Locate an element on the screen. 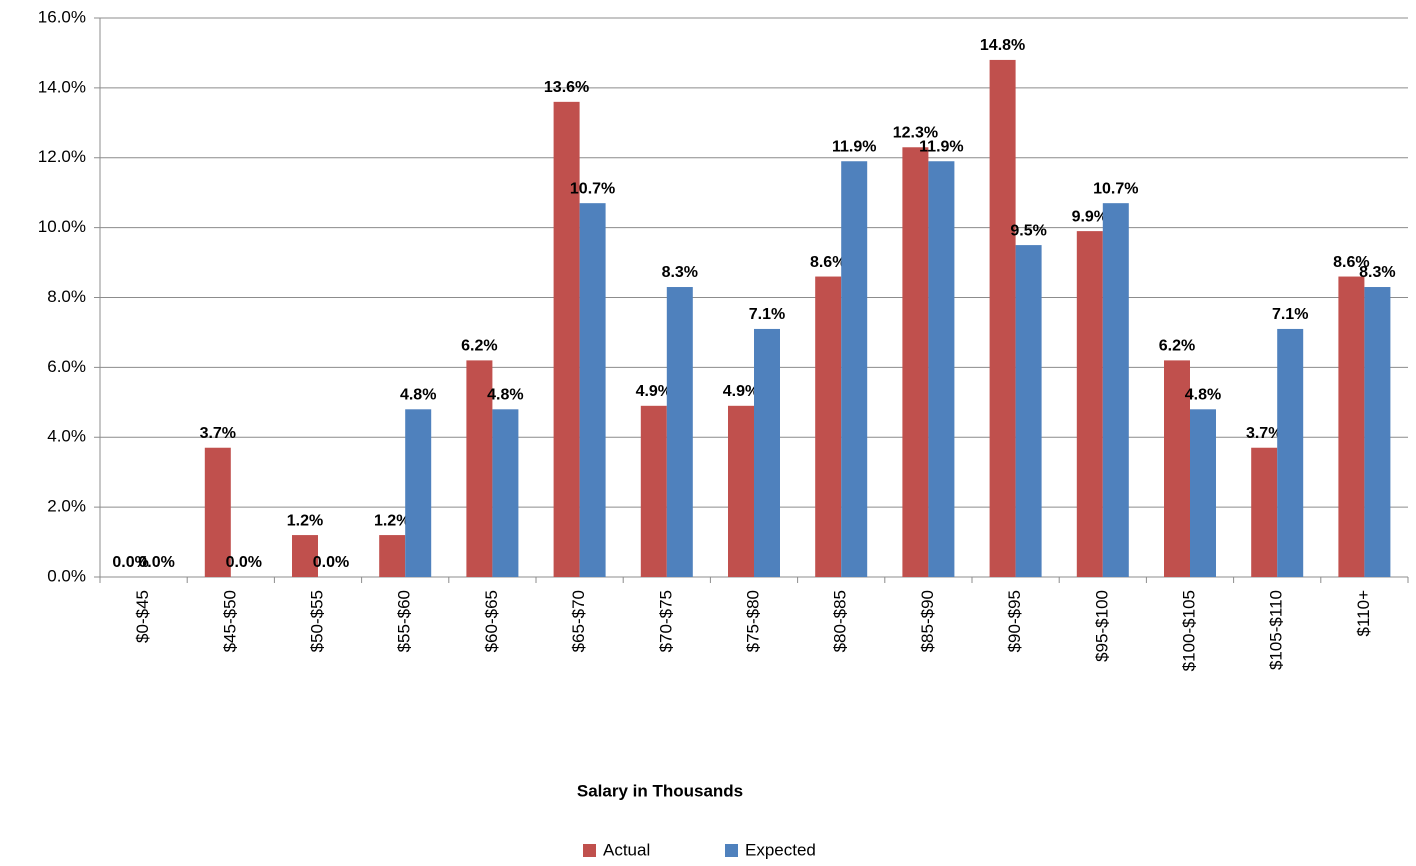 This screenshot has width=1416, height=866. x-tick-label: $75-$80 is located at coordinates (752, 621).